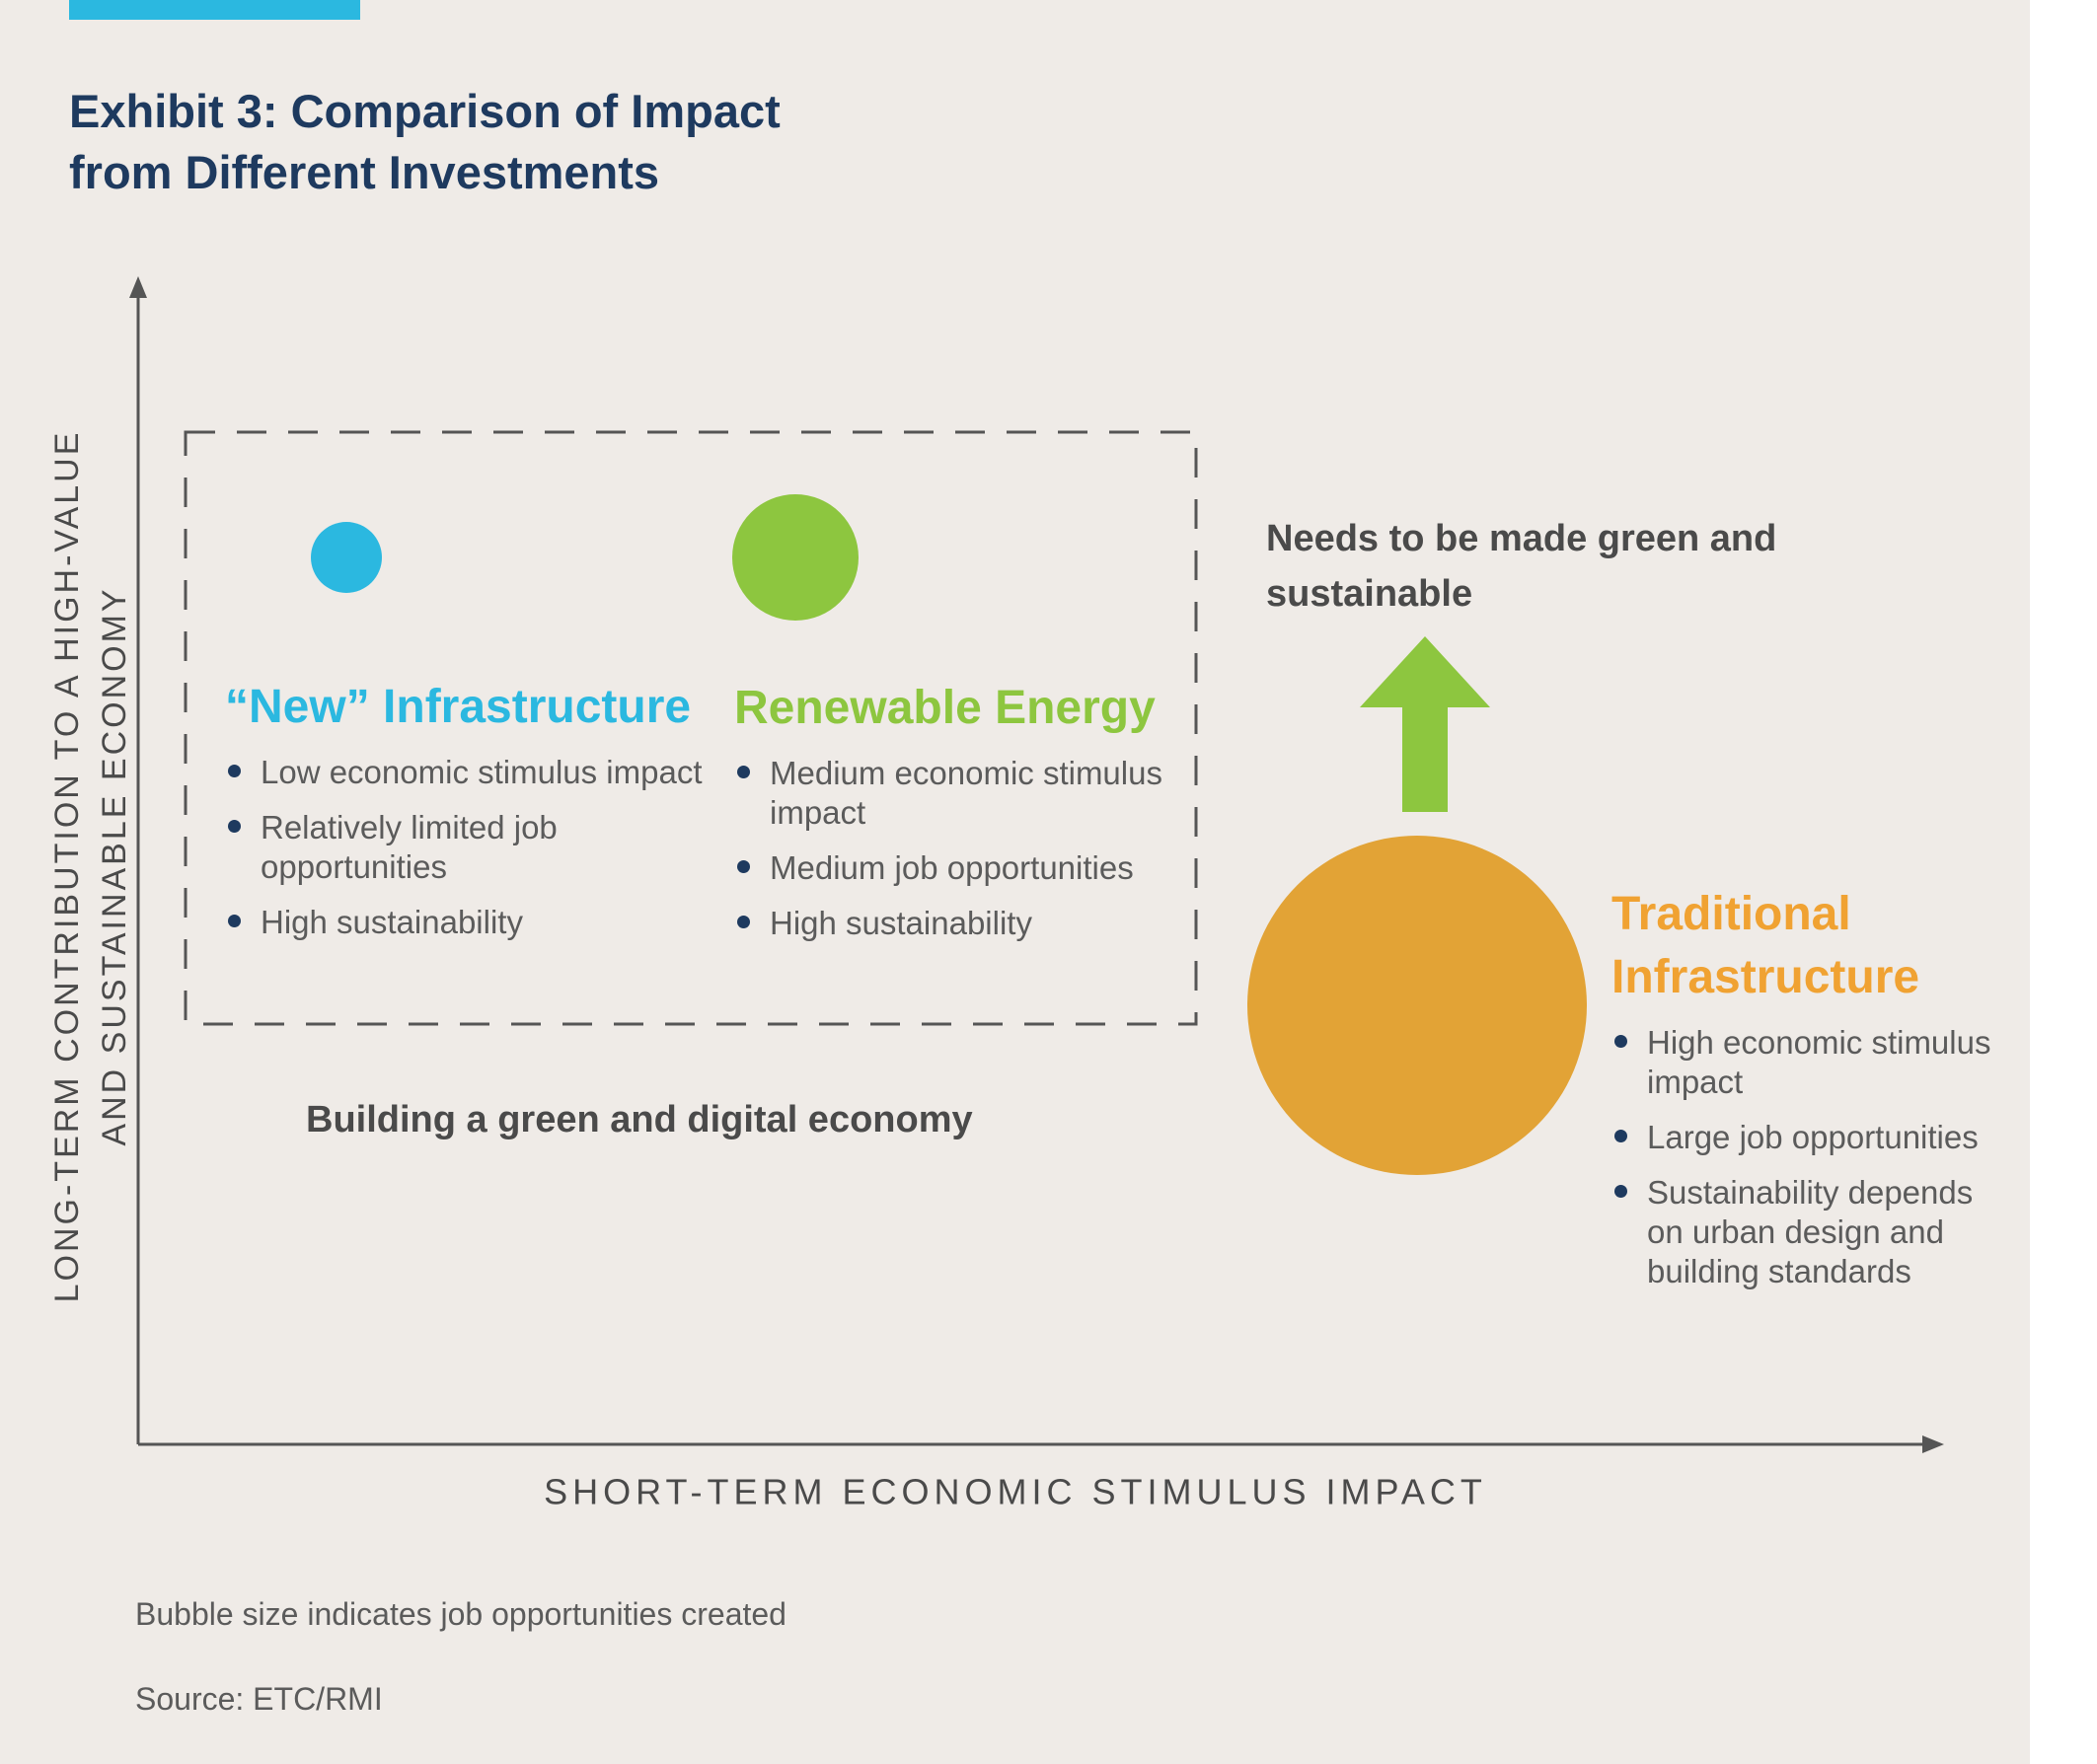 This screenshot has width=2097, height=1764. Describe the element at coordinates (1369, 594) in the screenshot. I see `arrow-label-line-2: sustainable` at that location.